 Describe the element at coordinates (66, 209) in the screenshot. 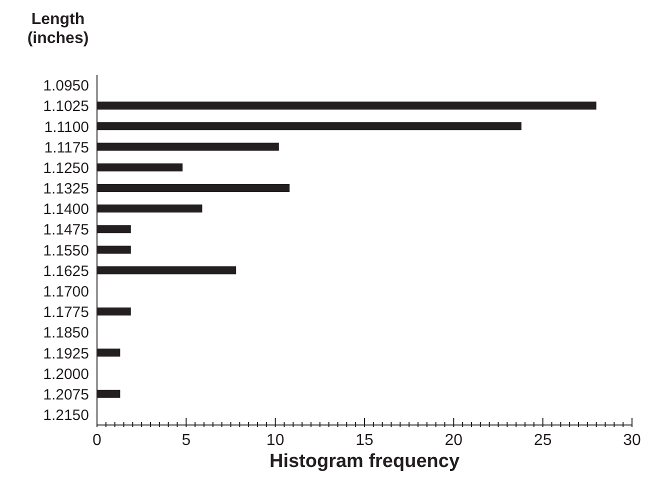

I see `y-tick-label: 1.1400` at that location.